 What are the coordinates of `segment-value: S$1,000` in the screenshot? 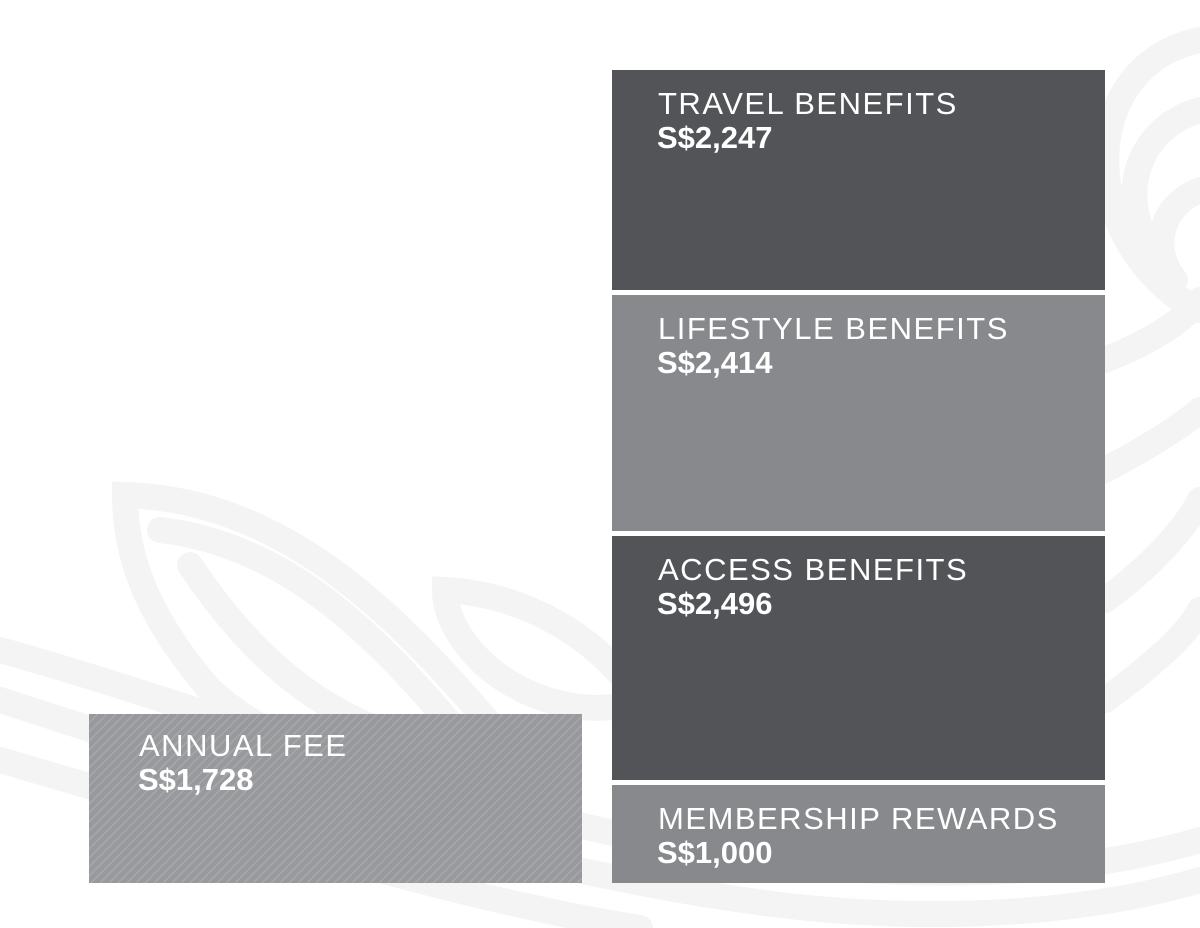 It's located at (715, 852).